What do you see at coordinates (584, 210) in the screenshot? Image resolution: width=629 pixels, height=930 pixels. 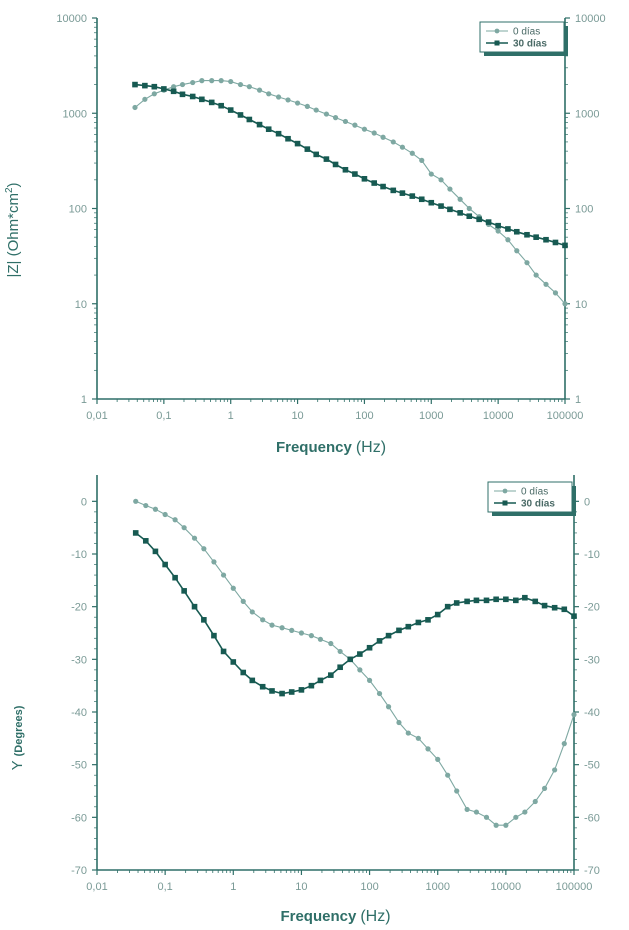 I see `y-tick-label-right: 100` at bounding box center [584, 210].